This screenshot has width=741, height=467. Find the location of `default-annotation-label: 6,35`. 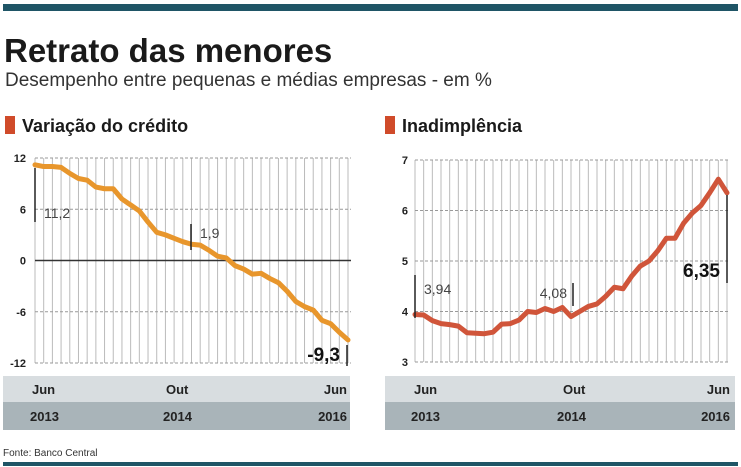

default-annotation-label: 6,35 is located at coordinates (701, 271).